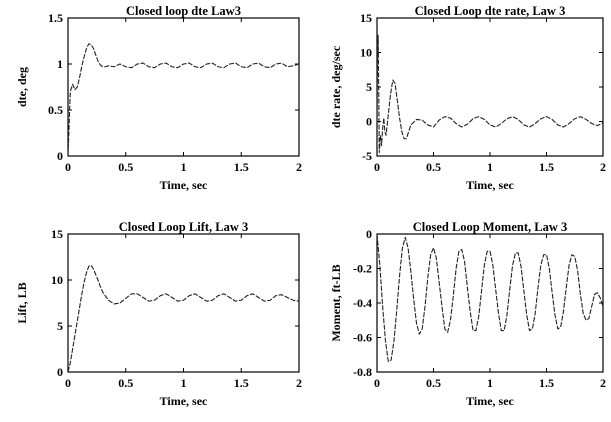 The height and width of the screenshot is (422, 611). Describe the element at coordinates (362, 303) in the screenshot. I see `y-tick-label: -0.4` at that location.